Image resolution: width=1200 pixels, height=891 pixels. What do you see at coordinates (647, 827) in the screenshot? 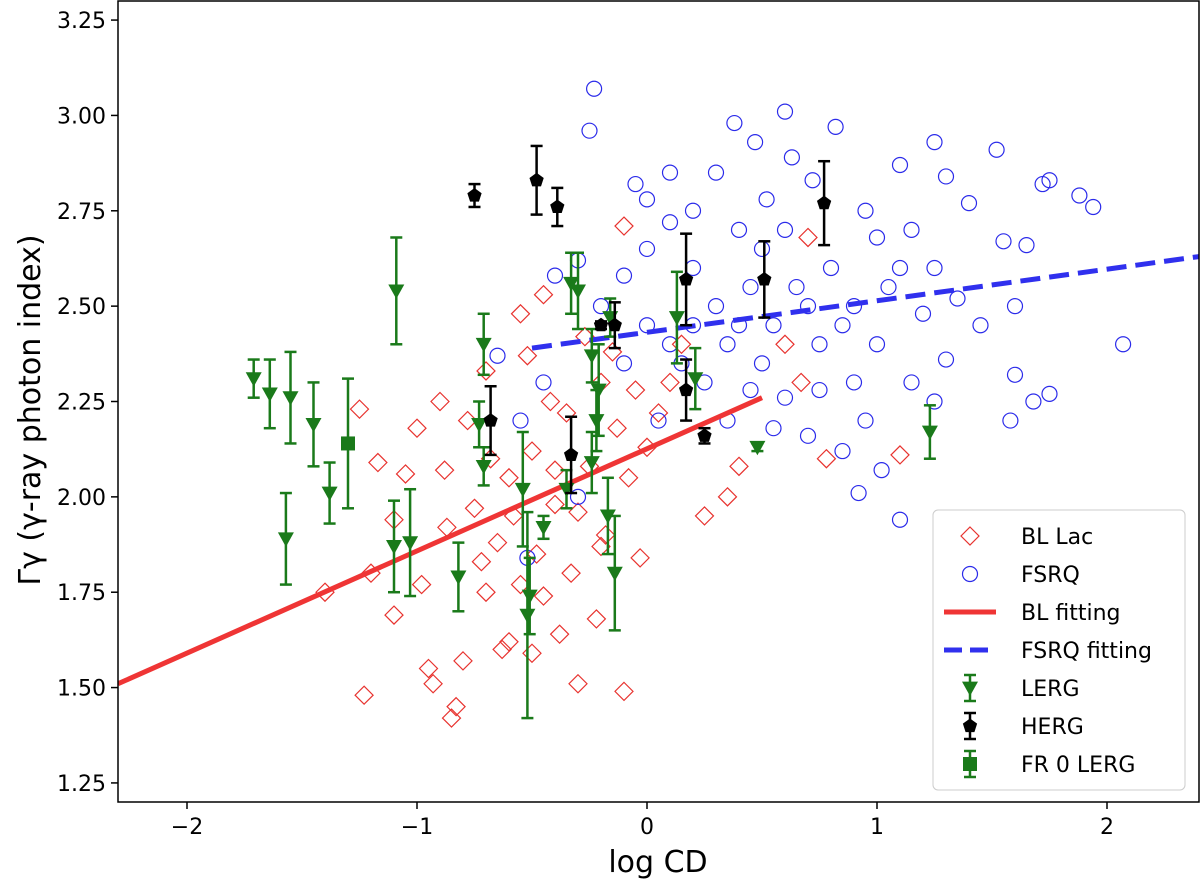
I see `x-tick-label: 0` at bounding box center [647, 827].